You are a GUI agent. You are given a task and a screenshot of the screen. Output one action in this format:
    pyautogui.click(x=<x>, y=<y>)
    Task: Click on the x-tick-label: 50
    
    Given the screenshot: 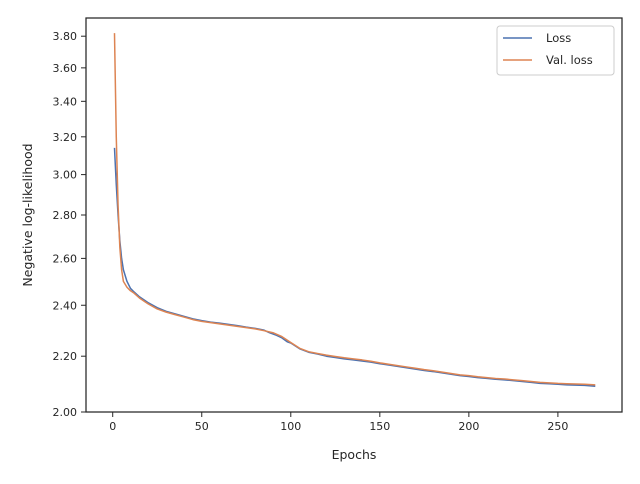 What is the action you would take?
    pyautogui.click(x=202, y=426)
    